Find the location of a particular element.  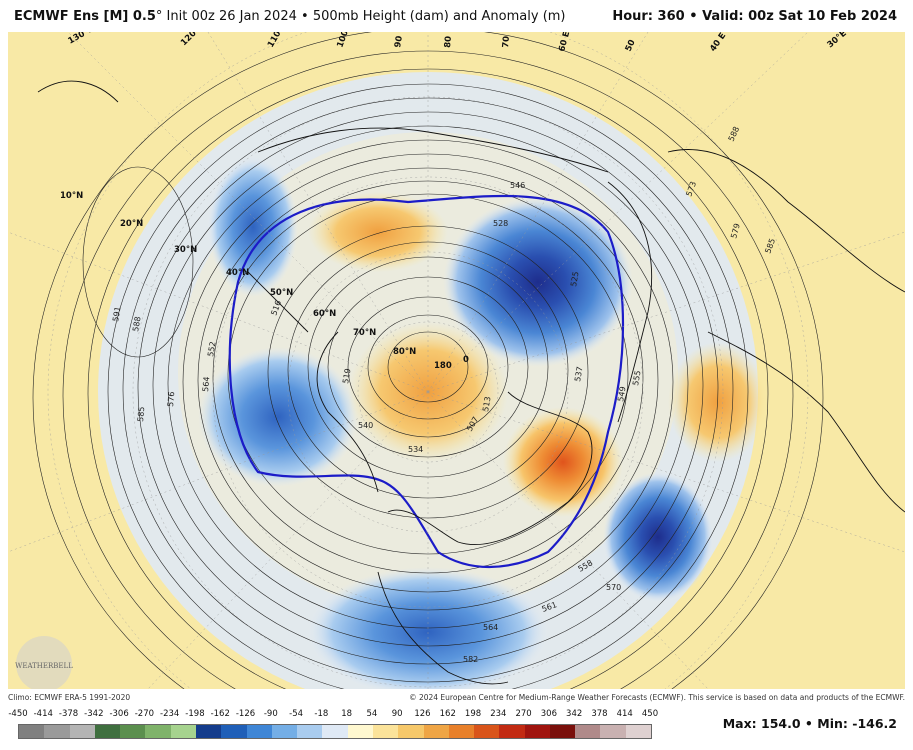

contour-label: 585 is located at coordinates (141, 414).